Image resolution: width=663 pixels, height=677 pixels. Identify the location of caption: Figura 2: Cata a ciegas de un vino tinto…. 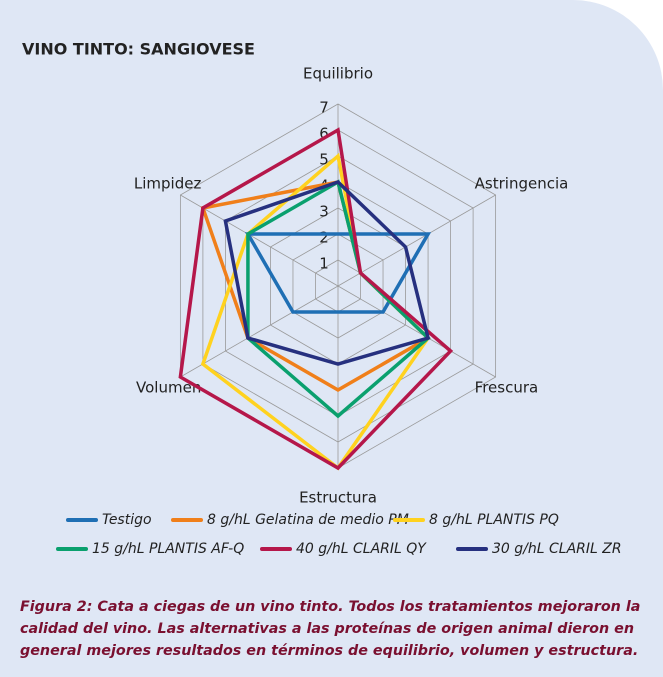
(330, 629).